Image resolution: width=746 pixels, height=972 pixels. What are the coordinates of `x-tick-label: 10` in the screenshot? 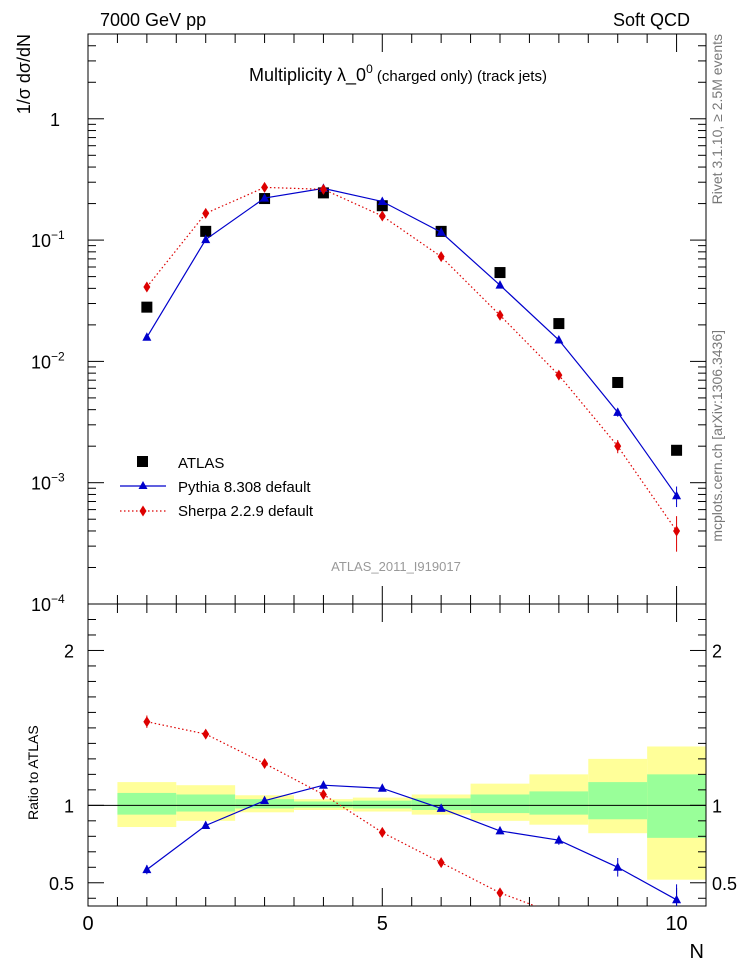 It's located at (676, 924).